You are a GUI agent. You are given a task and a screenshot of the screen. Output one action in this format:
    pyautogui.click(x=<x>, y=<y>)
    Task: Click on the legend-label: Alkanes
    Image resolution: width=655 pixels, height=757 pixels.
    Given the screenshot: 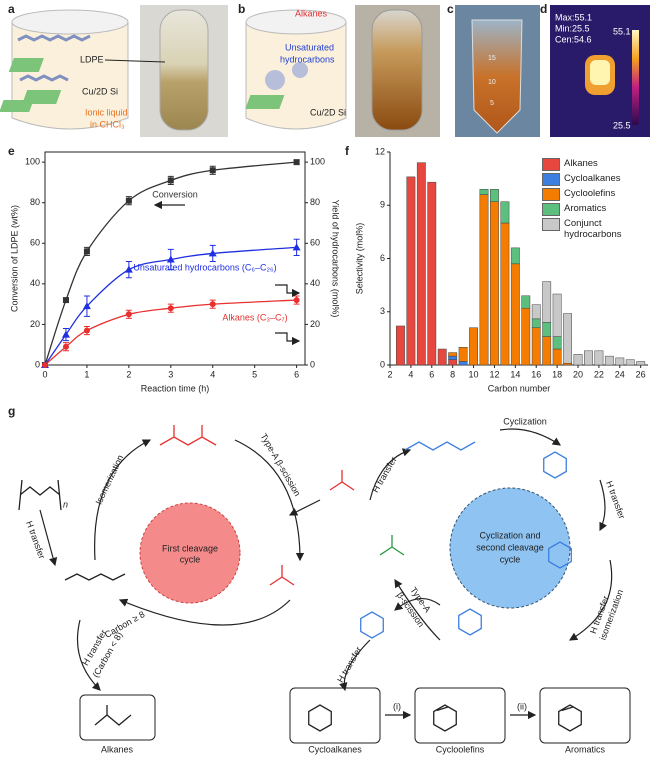 What is the action you would take?
    pyautogui.click(x=581, y=163)
    